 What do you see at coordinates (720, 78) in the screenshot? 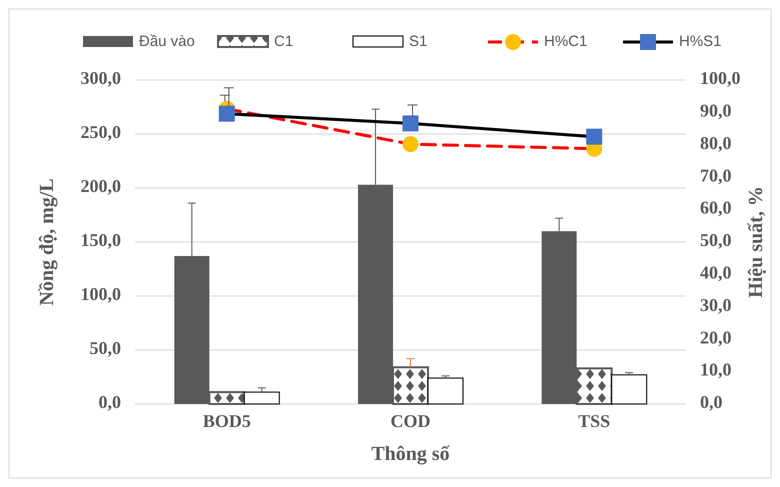
I see `y2-tick-label: 100,0` at bounding box center [720, 78].